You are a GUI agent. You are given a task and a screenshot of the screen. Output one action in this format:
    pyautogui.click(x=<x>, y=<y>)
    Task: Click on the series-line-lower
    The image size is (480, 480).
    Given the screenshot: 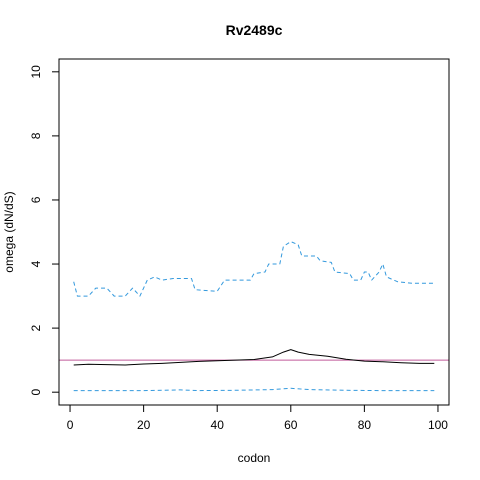 What is the action you would take?
    pyautogui.click(x=254, y=389)
    